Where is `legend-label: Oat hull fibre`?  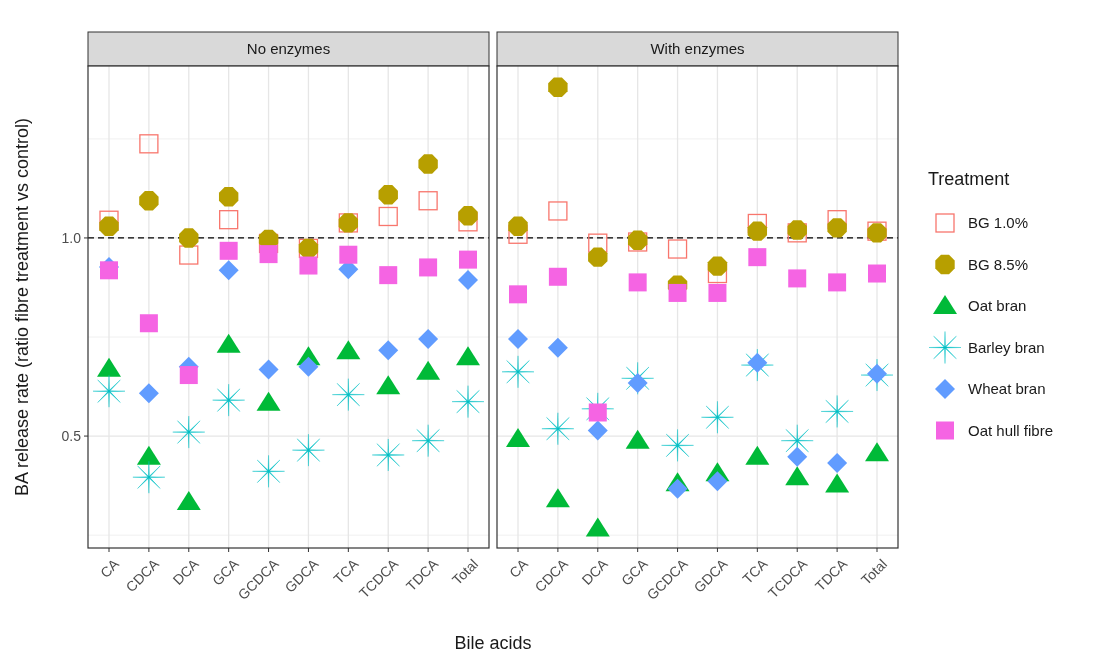 legend-label: Oat hull fibre is located at coordinates (1011, 430).